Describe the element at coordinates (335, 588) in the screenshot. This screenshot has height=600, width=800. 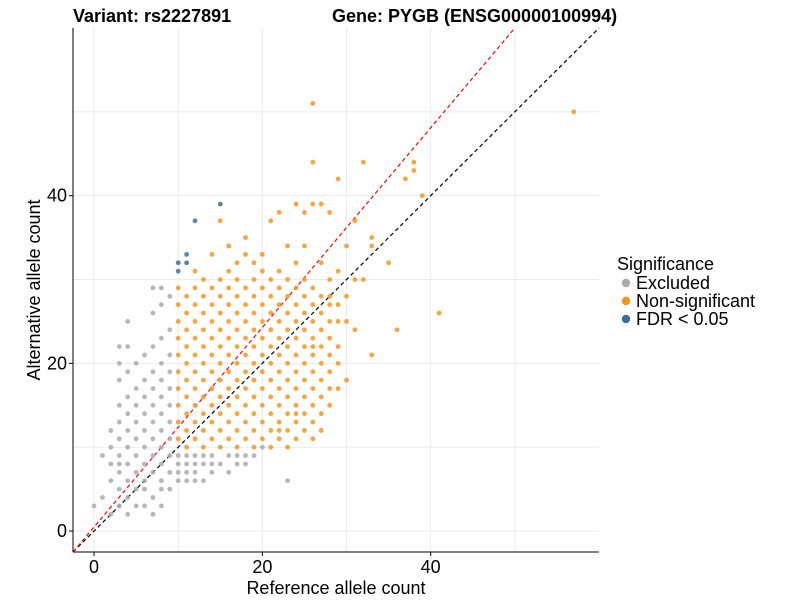
I see `x-axis-title: Reference allele count` at that location.